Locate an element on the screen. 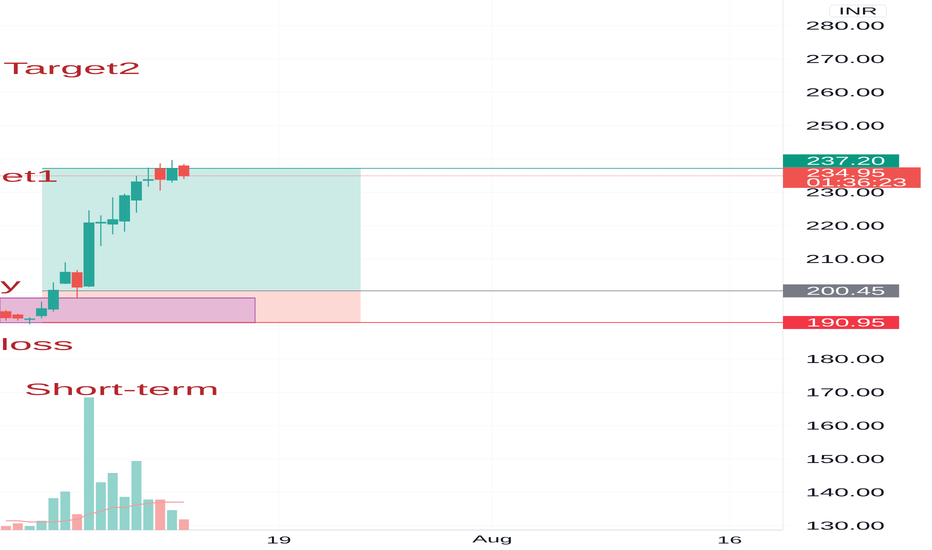 This screenshot has width=932, height=550. ref-line-label: 237.20 is located at coordinates (846, 160).